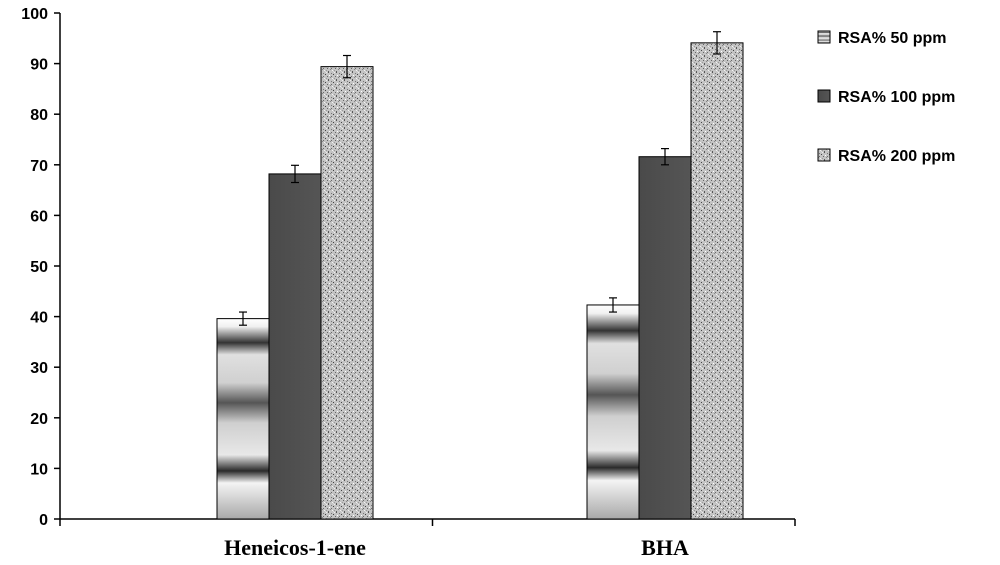 Image resolution: width=1000 pixels, height=565 pixels. I want to click on y-tick-label: 30, so click(39, 368).